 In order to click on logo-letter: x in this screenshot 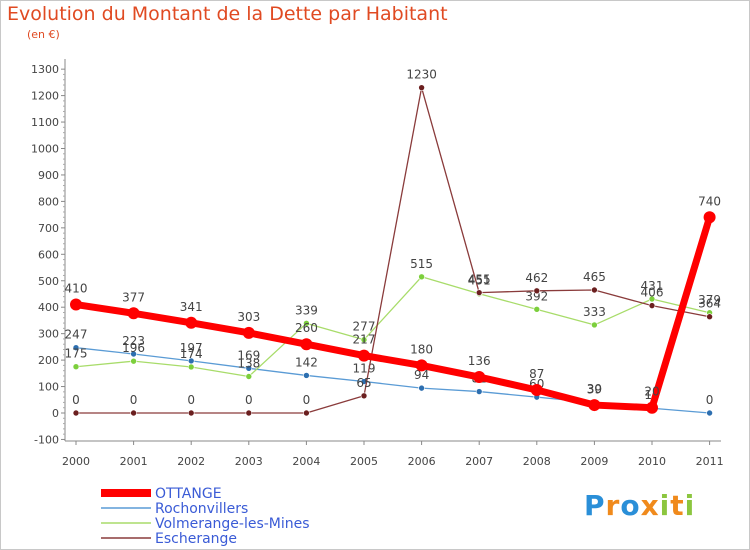, I will do `click(650, 505)`.